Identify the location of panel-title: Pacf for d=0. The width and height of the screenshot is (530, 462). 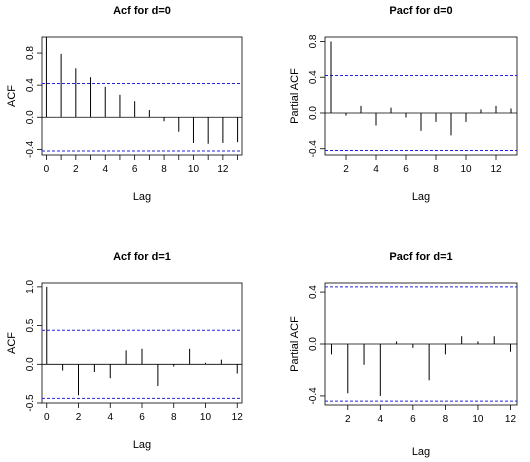
(420, 11).